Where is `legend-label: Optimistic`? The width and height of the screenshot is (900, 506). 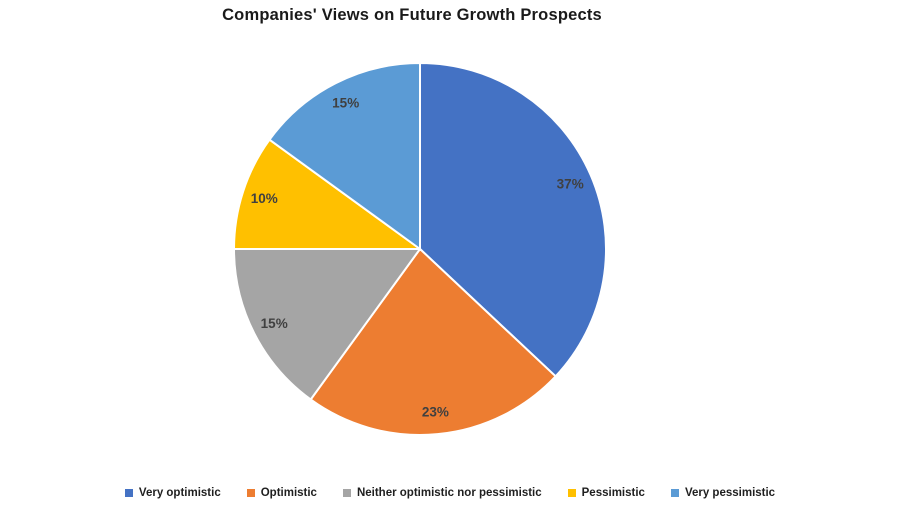 legend-label: Optimistic is located at coordinates (288, 493).